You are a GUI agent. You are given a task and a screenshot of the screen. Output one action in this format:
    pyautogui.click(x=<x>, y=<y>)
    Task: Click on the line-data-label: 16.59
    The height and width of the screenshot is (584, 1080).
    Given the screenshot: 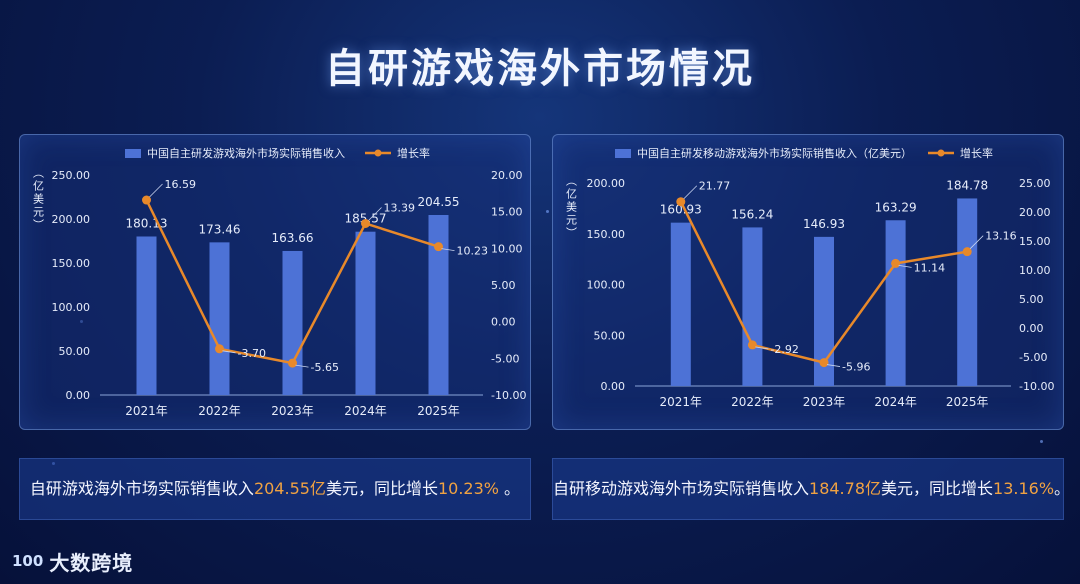 What is the action you would take?
    pyautogui.click(x=181, y=184)
    